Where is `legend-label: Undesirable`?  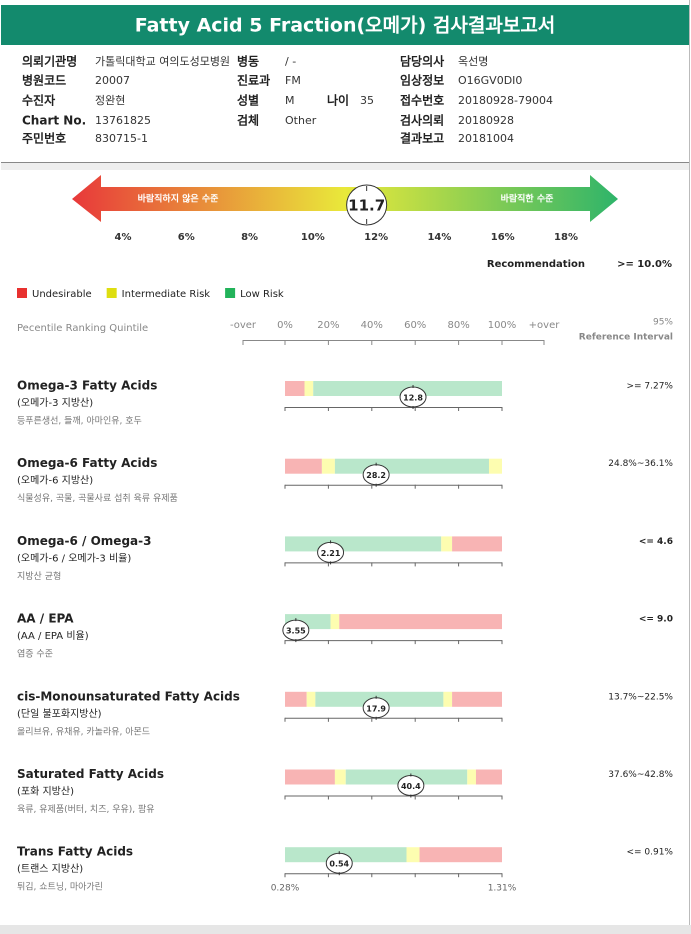
legend-label: Undesirable is located at coordinates (62, 294).